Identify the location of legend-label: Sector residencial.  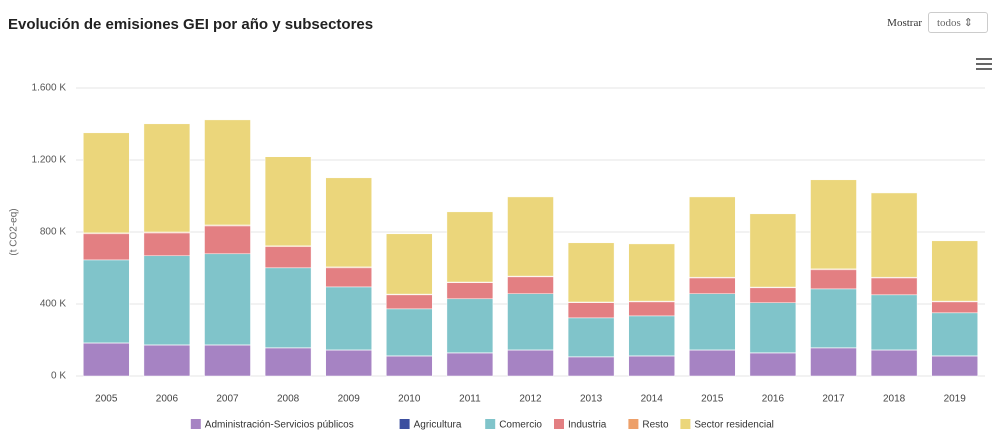
(733, 425).